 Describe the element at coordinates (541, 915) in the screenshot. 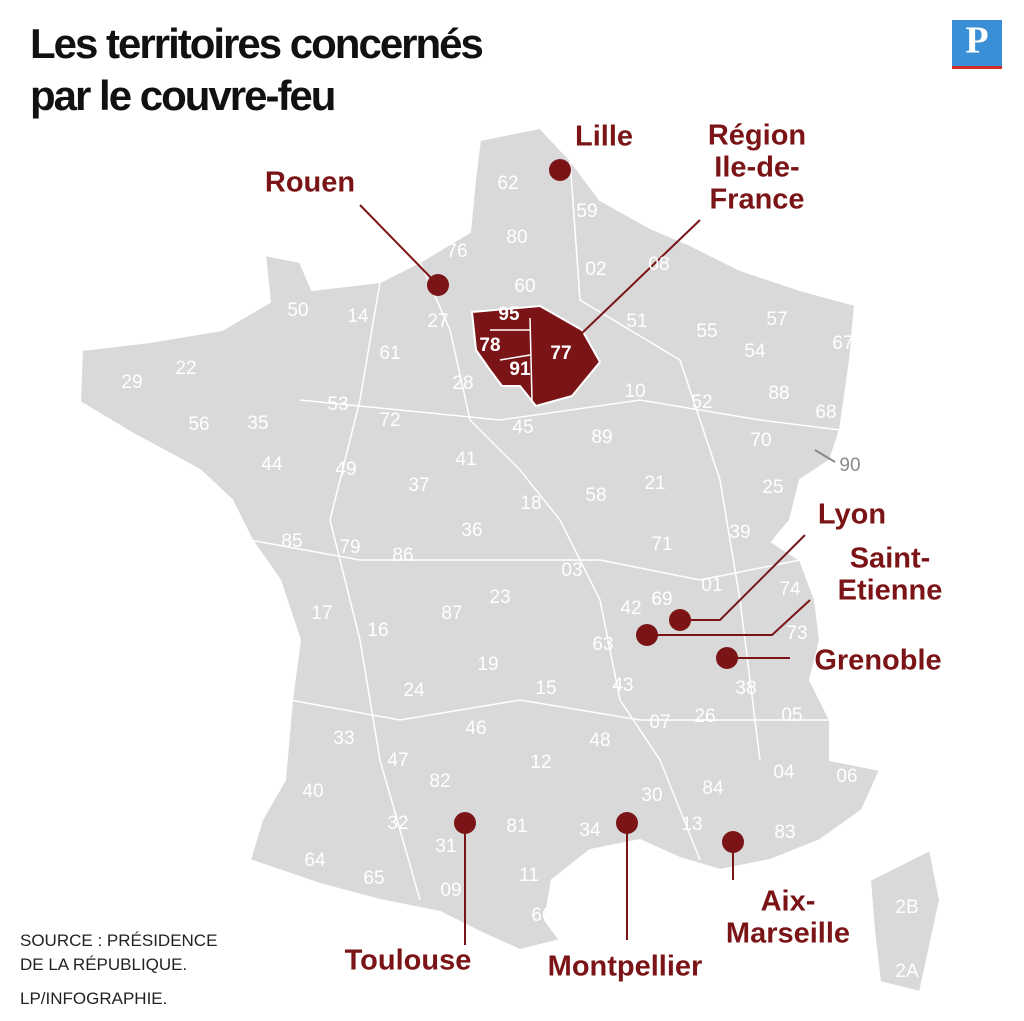

I see `department-number: 66` at that location.